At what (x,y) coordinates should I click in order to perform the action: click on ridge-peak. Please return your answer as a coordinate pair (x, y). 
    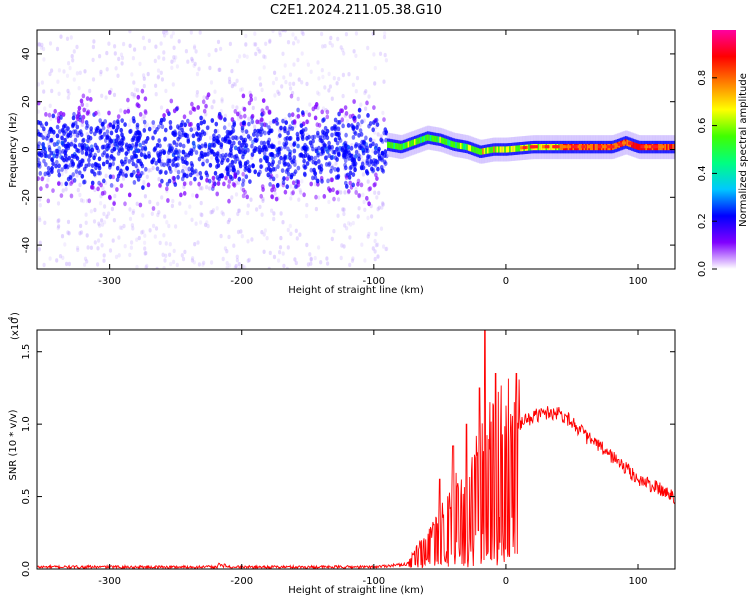
    Looking at the image, I should click on (557, 147).